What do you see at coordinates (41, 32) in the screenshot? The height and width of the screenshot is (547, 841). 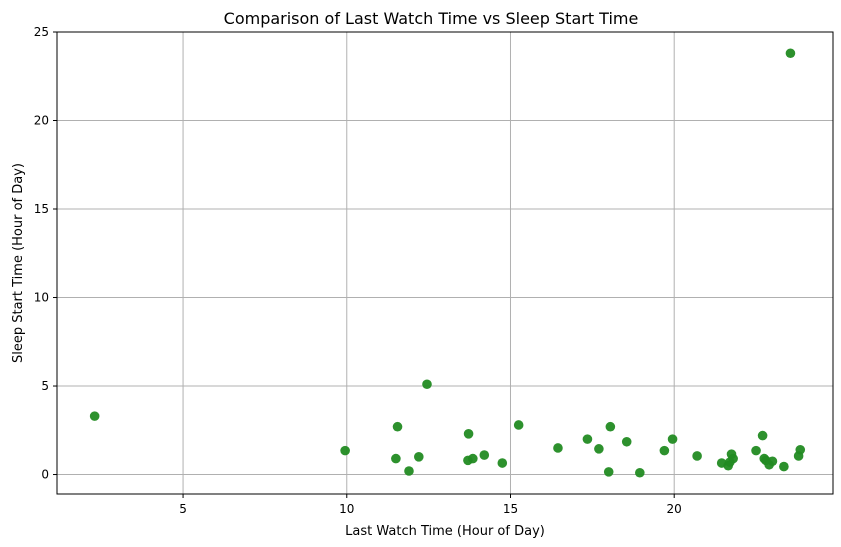 I see `y-tick-label: 25` at bounding box center [41, 32].